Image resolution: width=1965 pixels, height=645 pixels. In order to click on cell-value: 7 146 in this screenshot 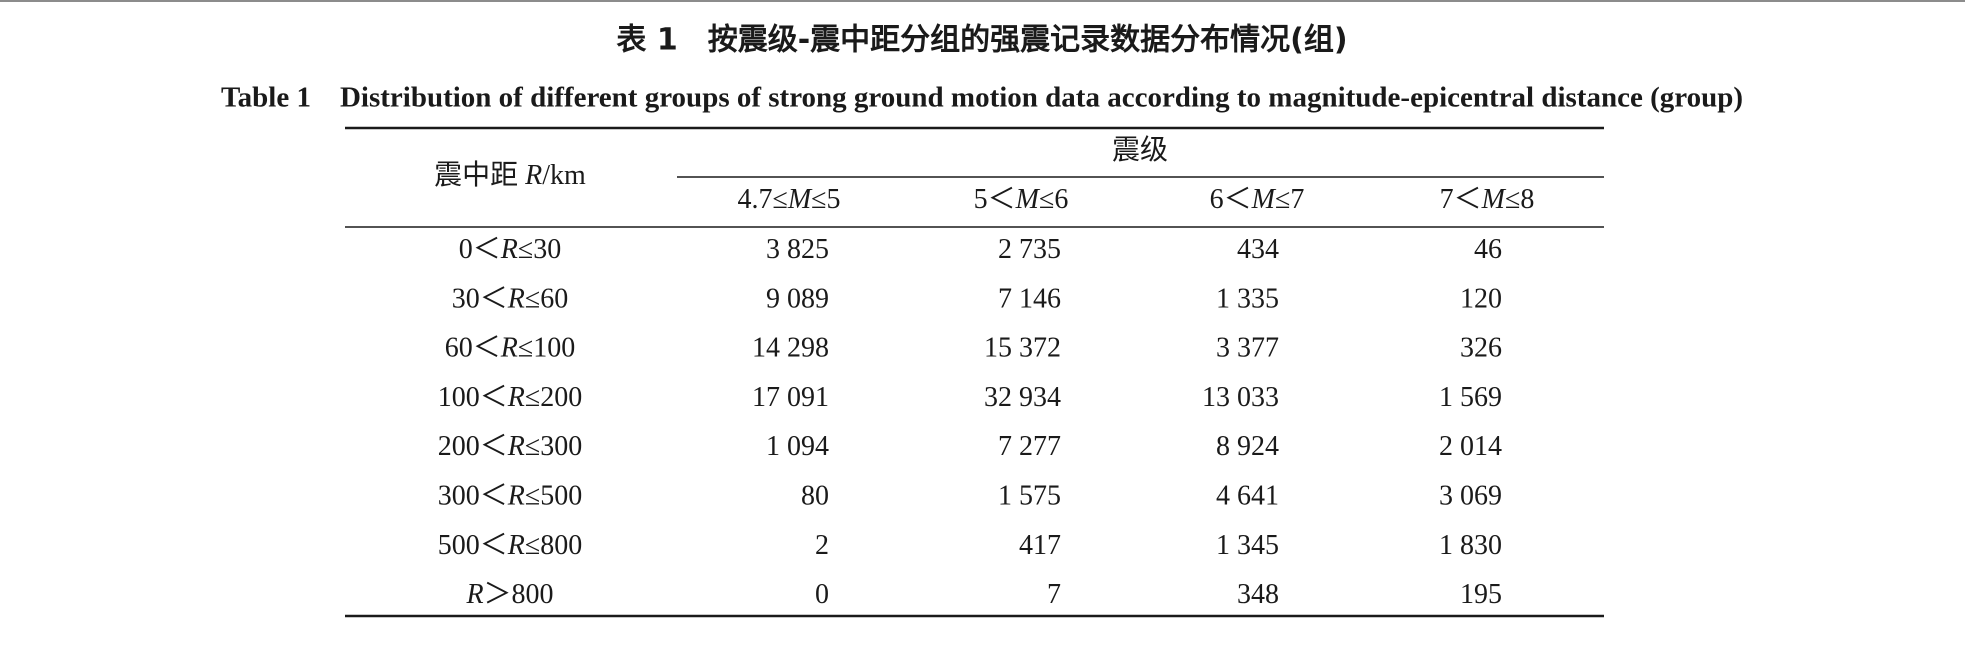, I will do `click(1029, 299)`.